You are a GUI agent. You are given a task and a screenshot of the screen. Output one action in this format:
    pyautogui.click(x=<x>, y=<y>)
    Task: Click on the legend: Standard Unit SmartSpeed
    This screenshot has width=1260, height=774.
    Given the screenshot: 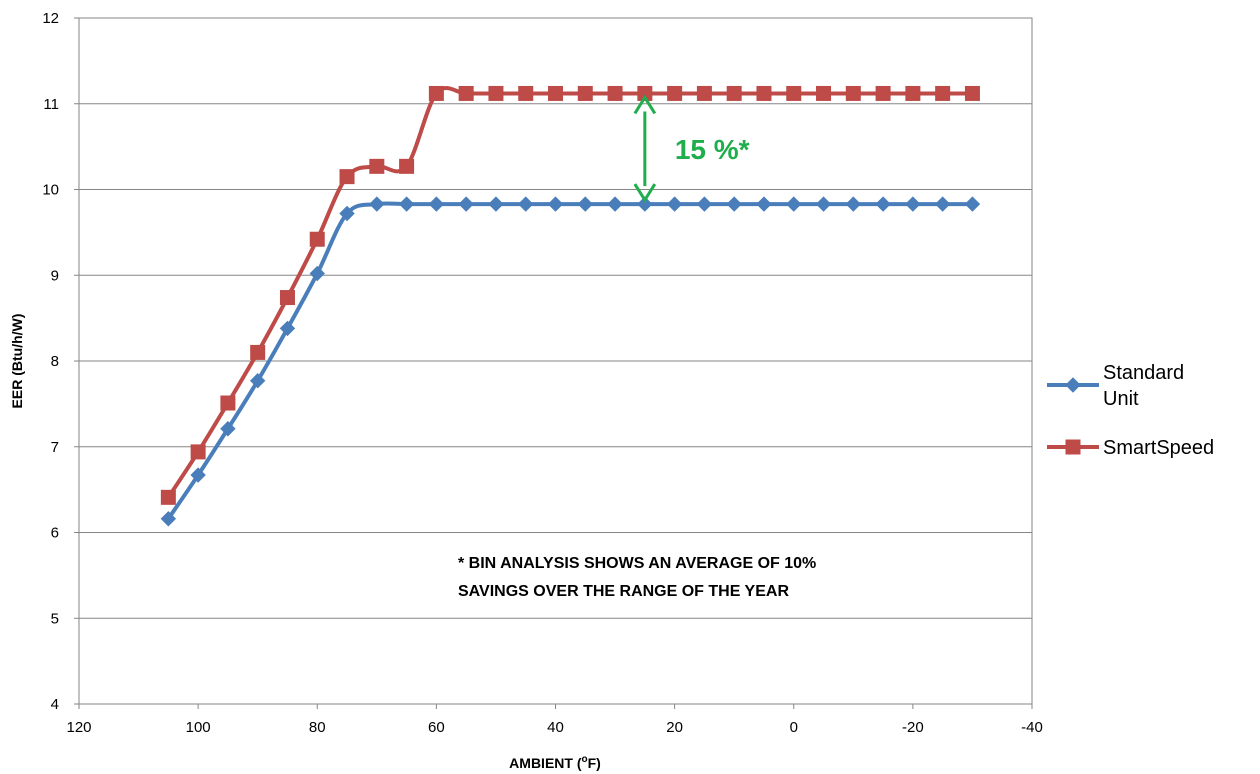 What is the action you would take?
    pyautogui.click(x=1130, y=410)
    